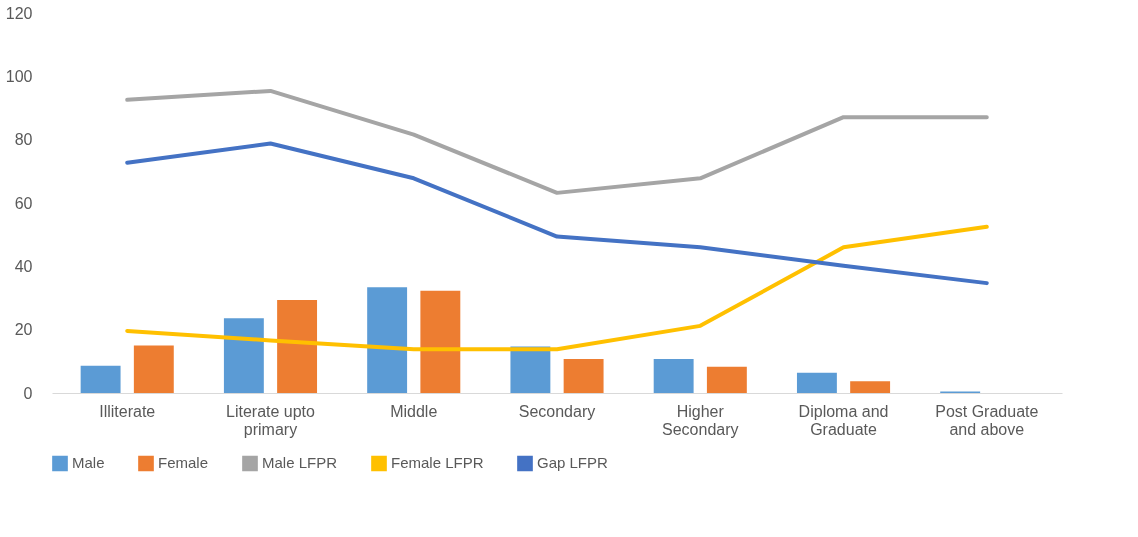 This screenshot has height=537, width=1138. Describe the element at coordinates (573, 463) in the screenshot. I see `legend-label: Gap LFPR` at that location.